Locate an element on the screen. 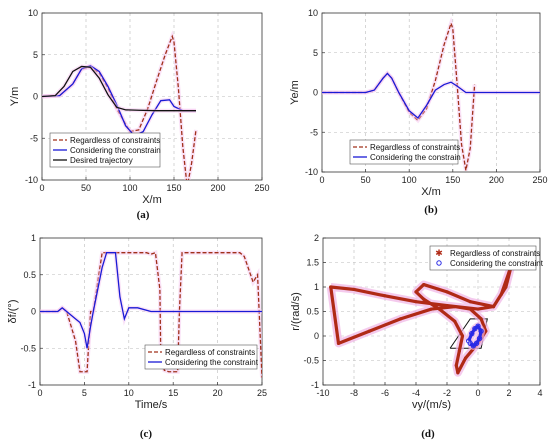 This screenshot has height=448, width=550. x-tick-label: -6 is located at coordinates (385, 393).